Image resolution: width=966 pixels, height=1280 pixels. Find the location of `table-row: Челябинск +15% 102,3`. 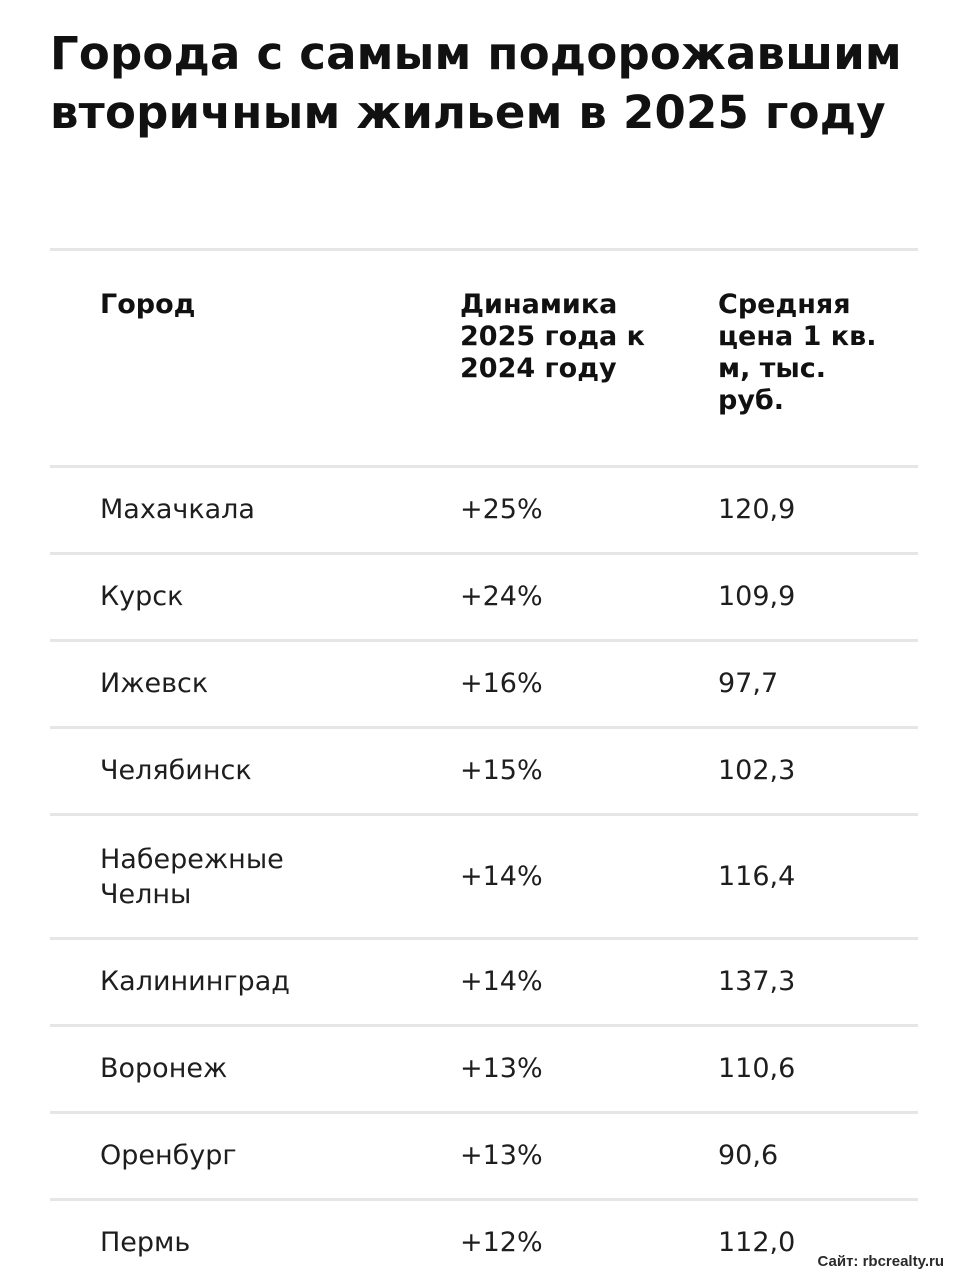

table-row: Челябинск +15% 102,3 is located at coordinates (484, 769).